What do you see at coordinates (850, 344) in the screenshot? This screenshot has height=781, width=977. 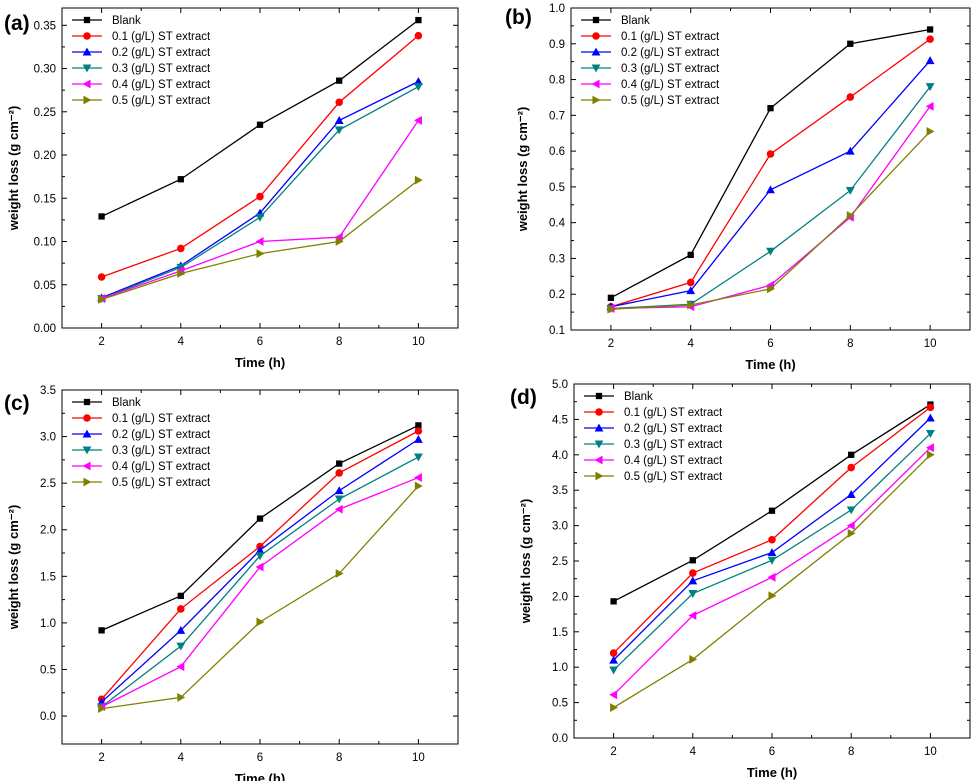 I see `x-tick-label: 8` at bounding box center [850, 344].